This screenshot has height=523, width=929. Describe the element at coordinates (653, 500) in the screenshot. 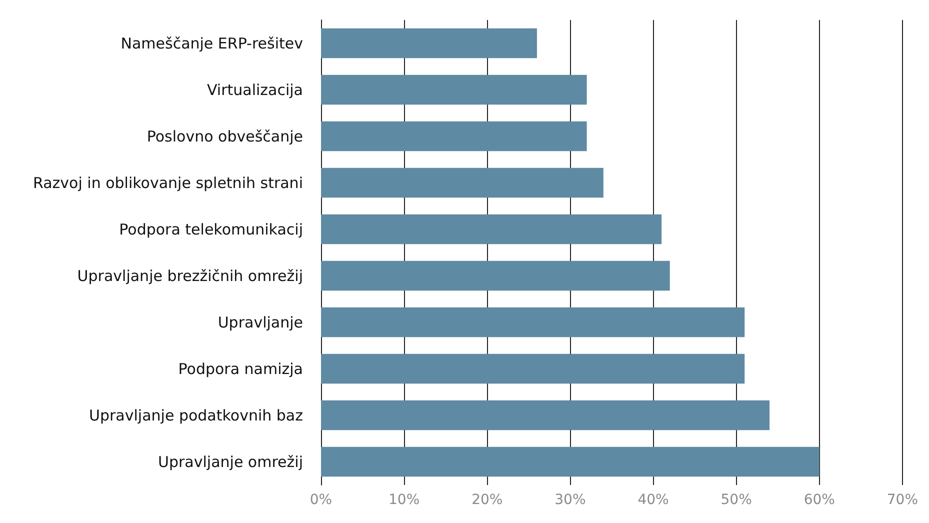

I see `x-tick-label: 40%` at that location.